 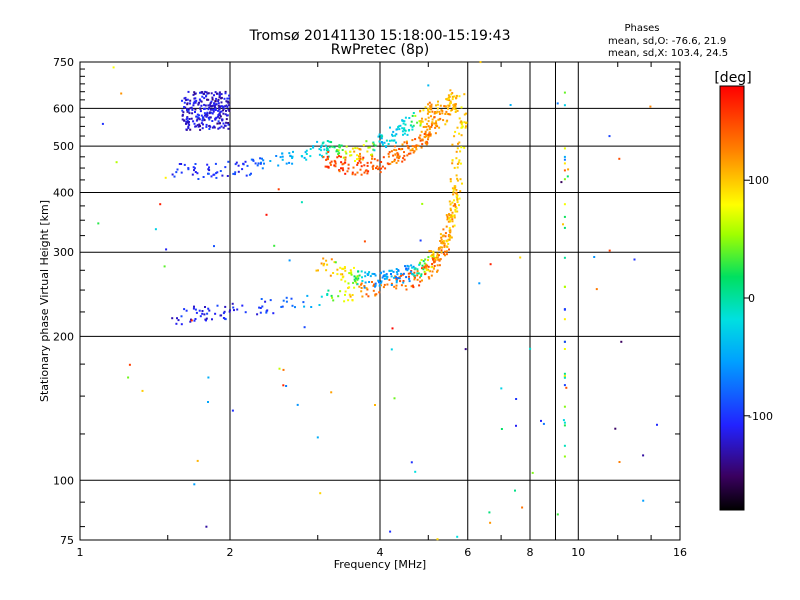 I want to click on x-tick-label: 16, so click(x=680, y=552).